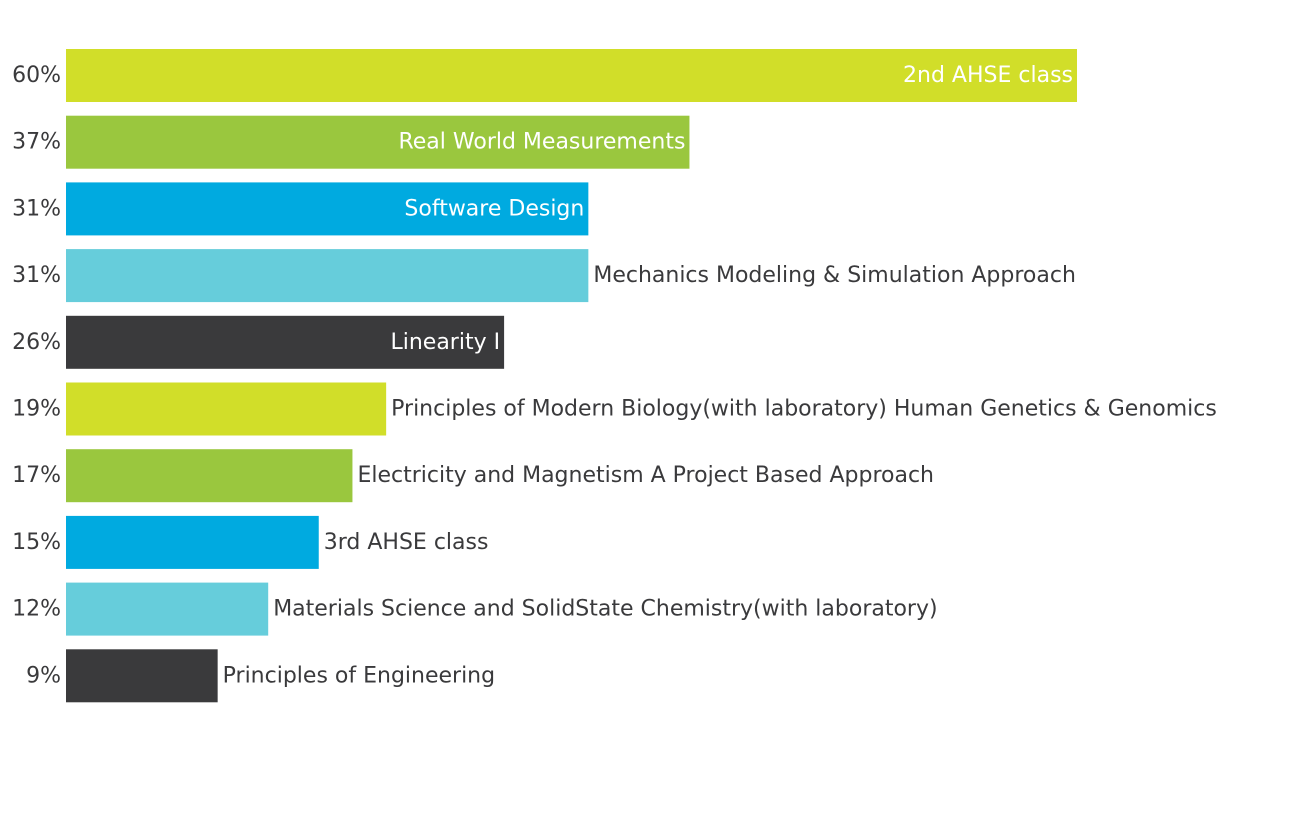  I want to click on value-label-10: 9%, so click(43, 675).